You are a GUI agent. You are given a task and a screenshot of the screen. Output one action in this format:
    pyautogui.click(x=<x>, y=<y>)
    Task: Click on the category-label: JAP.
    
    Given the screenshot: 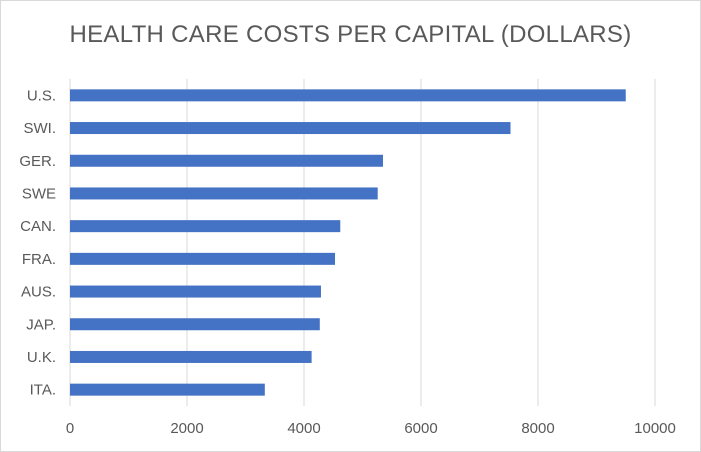 What is the action you would take?
    pyautogui.click(x=41, y=324)
    